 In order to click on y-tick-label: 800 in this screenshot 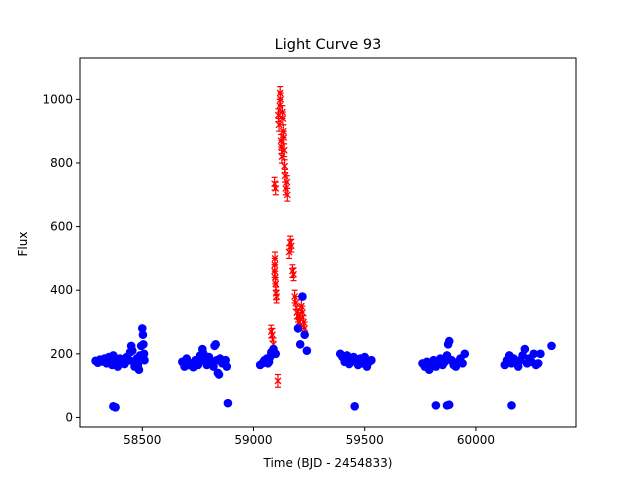, I will do `click(61, 163)`.